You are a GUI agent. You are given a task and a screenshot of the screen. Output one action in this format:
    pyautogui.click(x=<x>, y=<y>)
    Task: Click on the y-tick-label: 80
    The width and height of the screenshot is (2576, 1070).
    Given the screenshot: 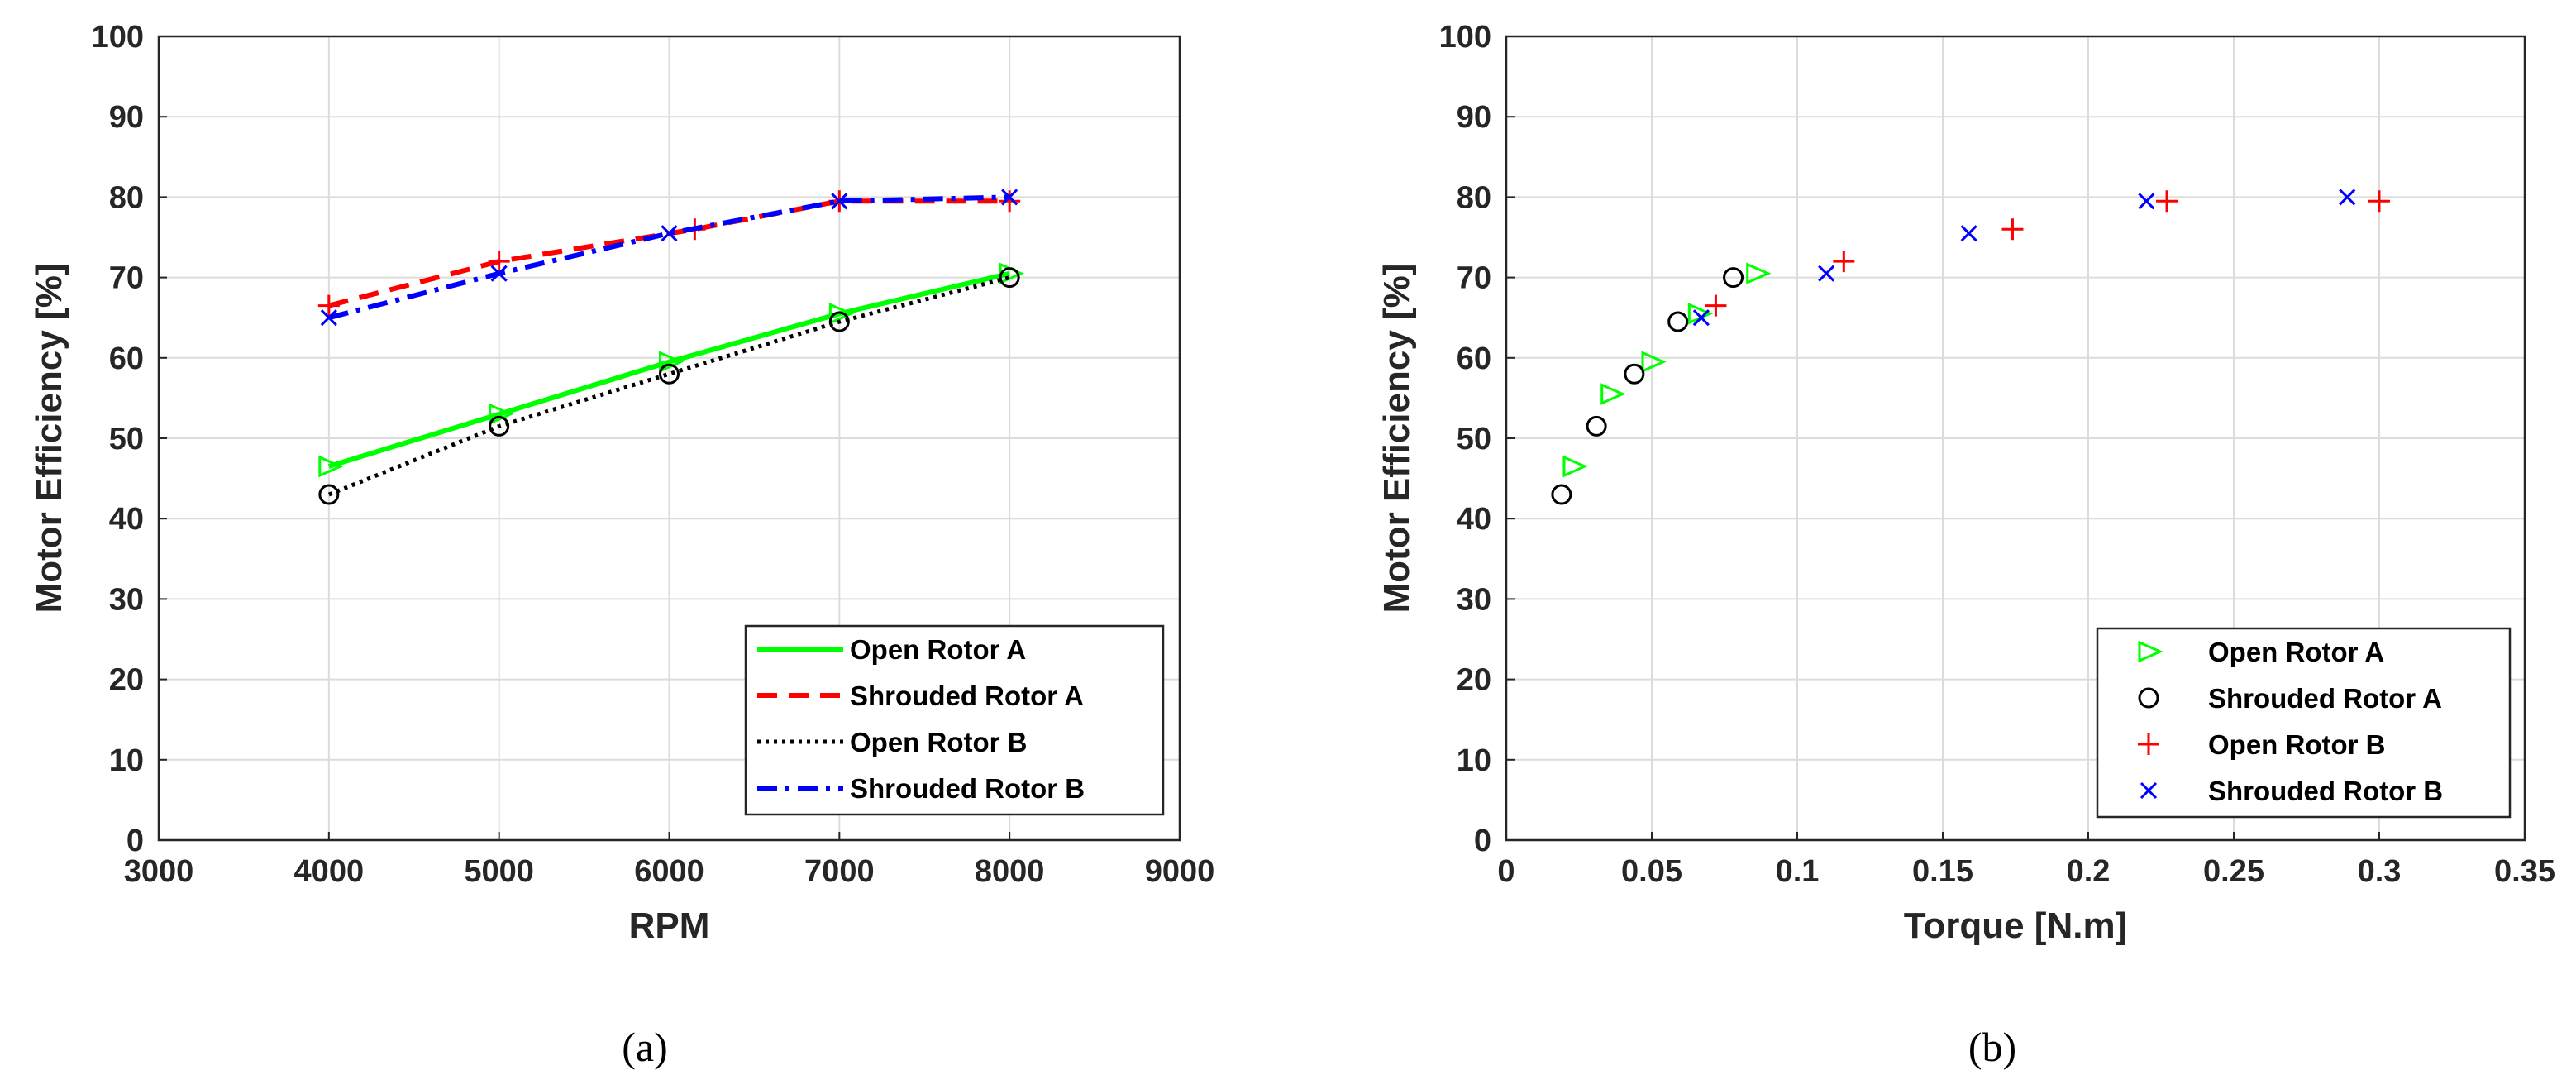 What is the action you would take?
    pyautogui.click(x=126, y=197)
    